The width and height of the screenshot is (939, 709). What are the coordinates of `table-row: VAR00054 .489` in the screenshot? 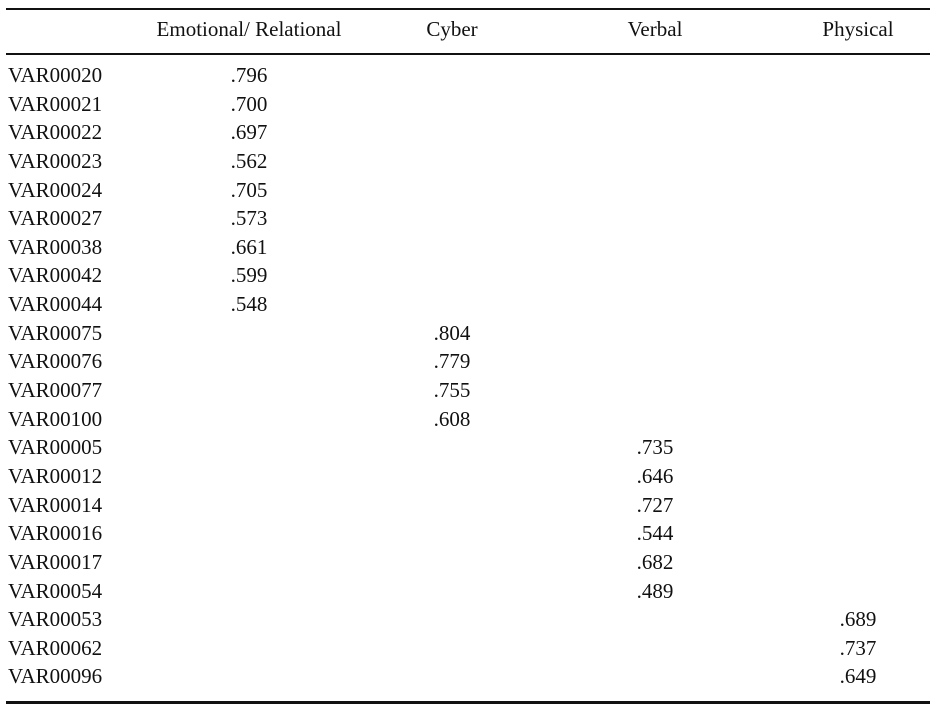 It's located at (469, 591).